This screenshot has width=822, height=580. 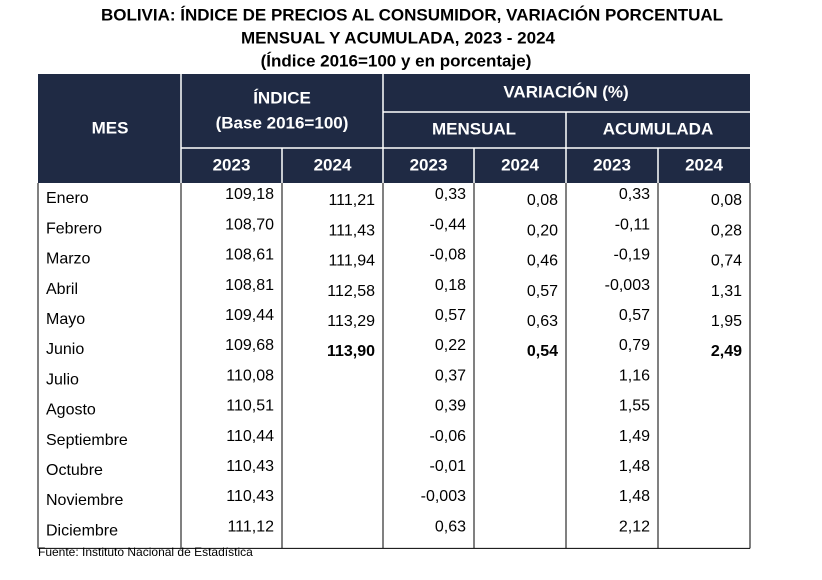 I want to click on month-cell: Marzo, so click(x=68, y=259).